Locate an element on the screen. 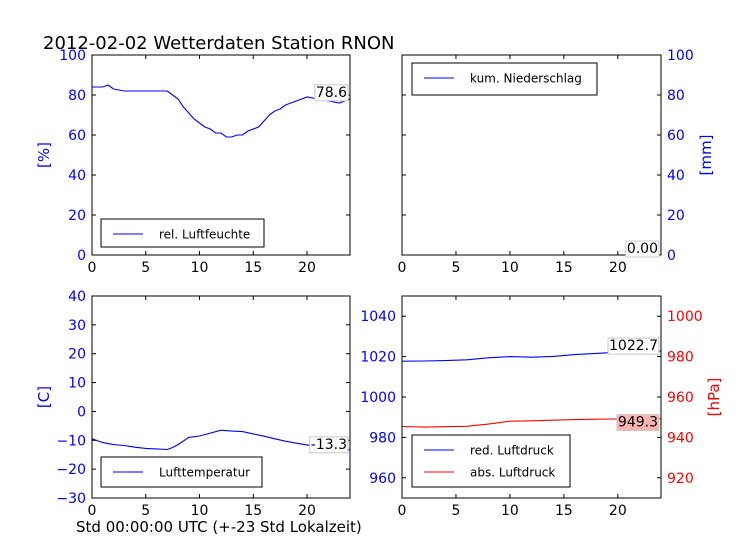 Image resolution: width=736 pixels, height=552 pixels. legend-label: Lufttemperatur is located at coordinates (204, 473).